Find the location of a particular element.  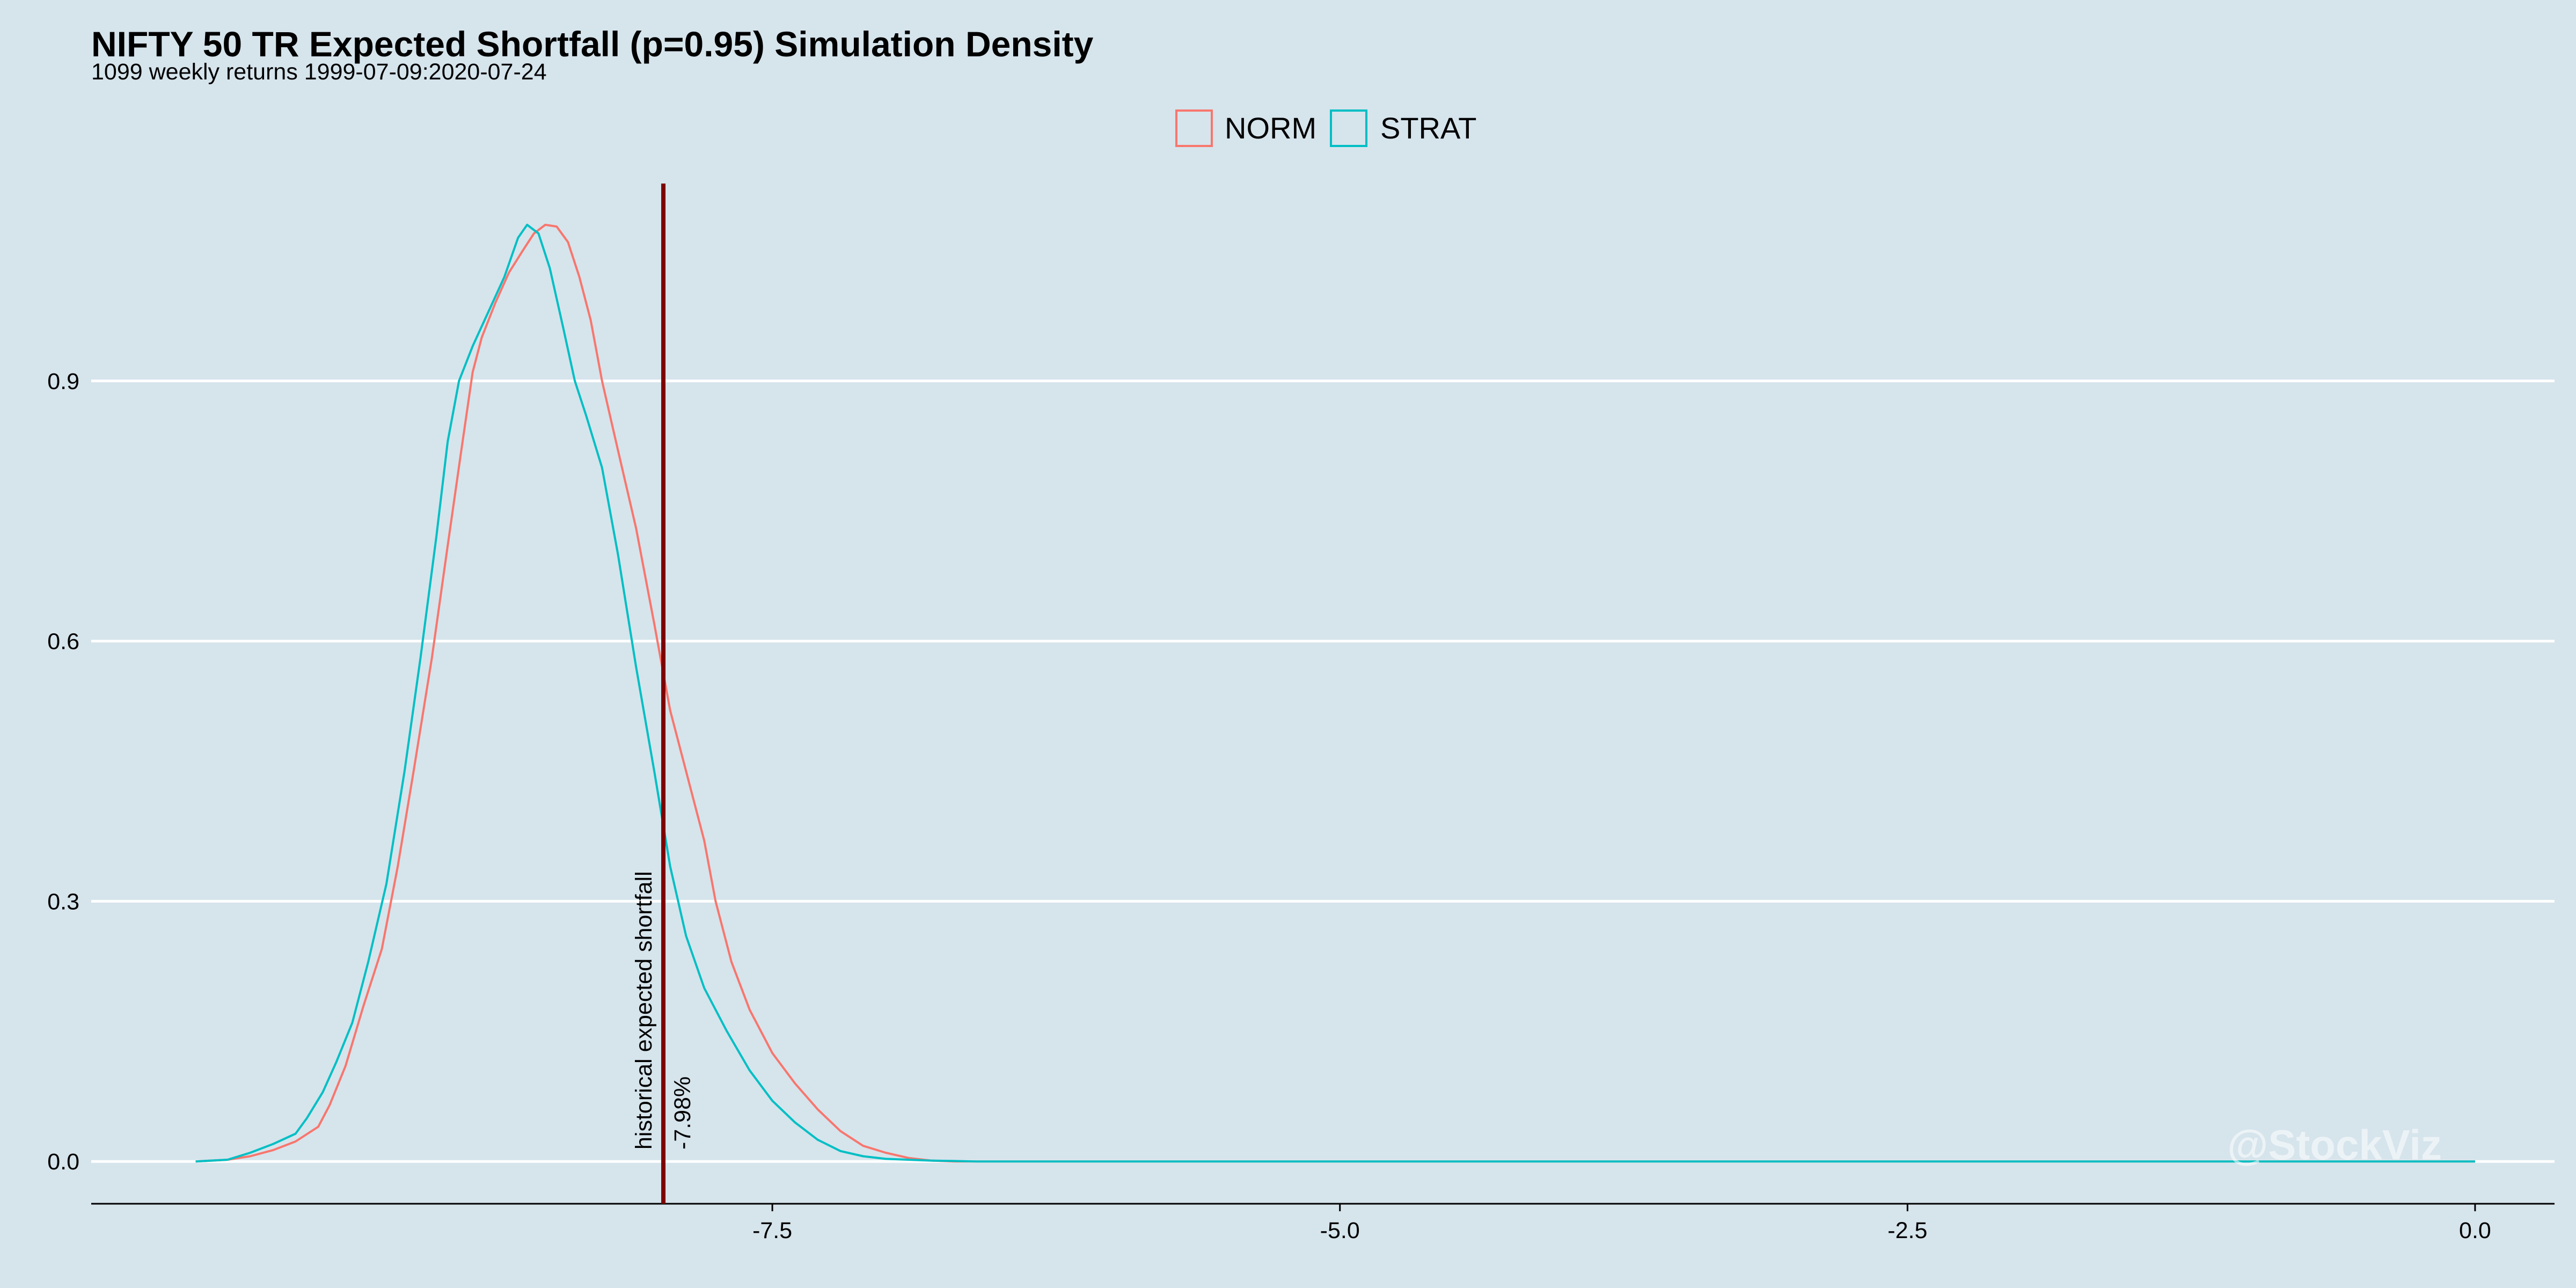

x-axis: -7.5 -5.0 -2.5 0.0 is located at coordinates (1323, 1223).